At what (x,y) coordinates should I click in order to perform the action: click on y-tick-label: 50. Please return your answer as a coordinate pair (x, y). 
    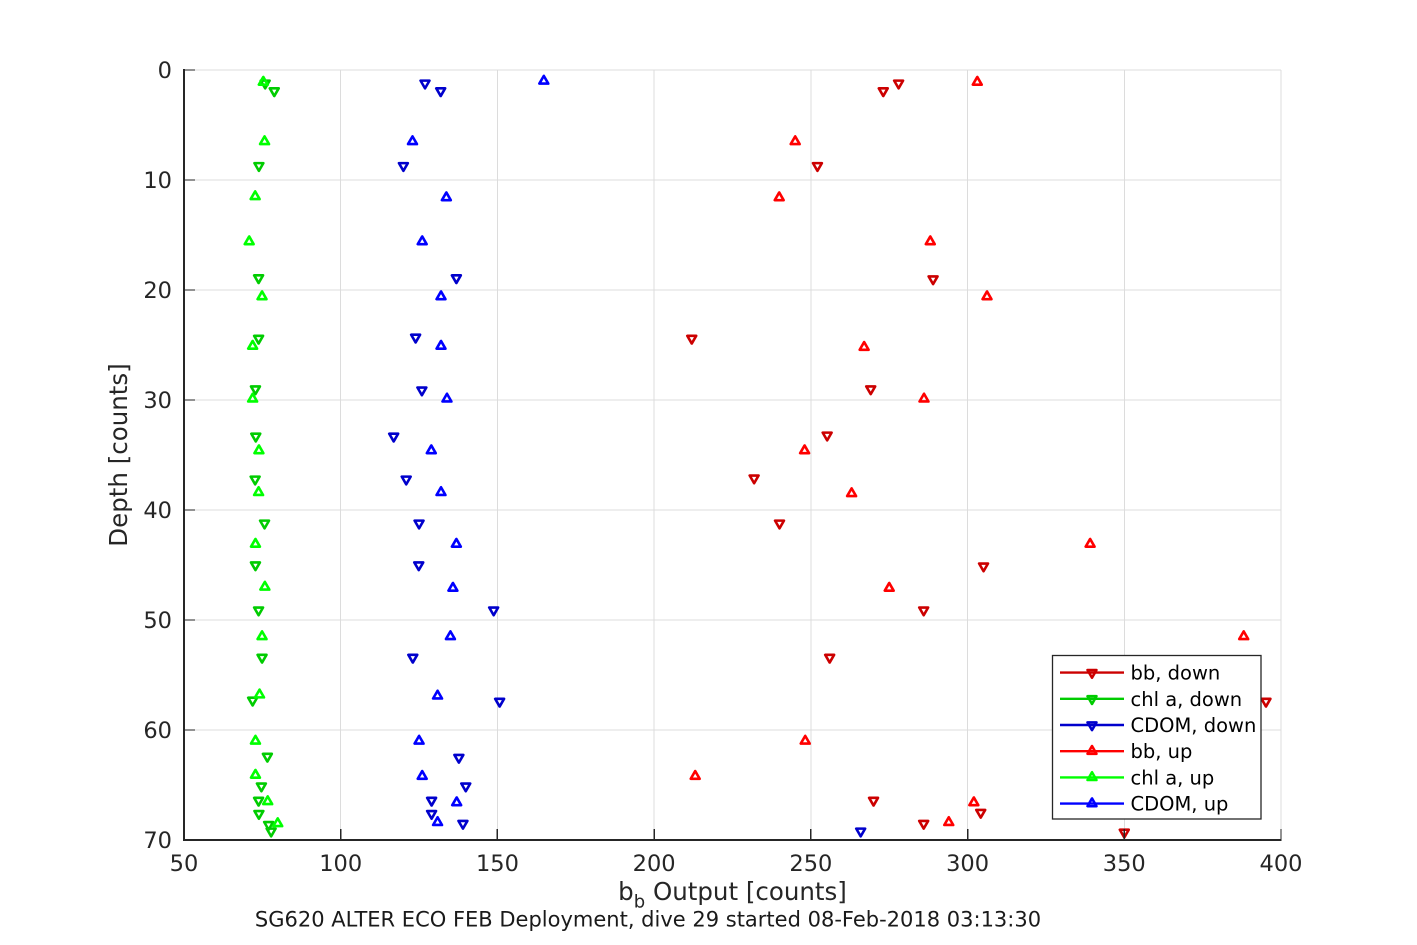
    Looking at the image, I should click on (157, 621).